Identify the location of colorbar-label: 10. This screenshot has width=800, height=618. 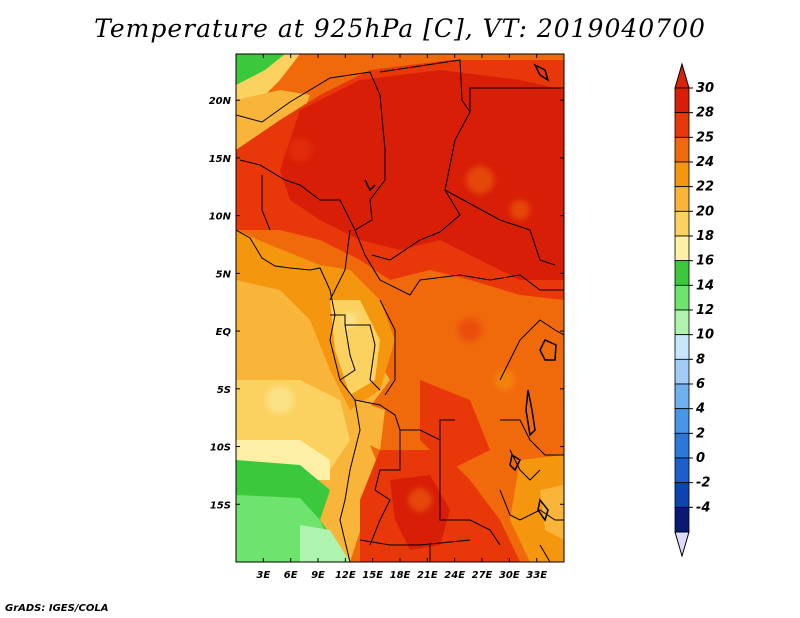
(705, 335).